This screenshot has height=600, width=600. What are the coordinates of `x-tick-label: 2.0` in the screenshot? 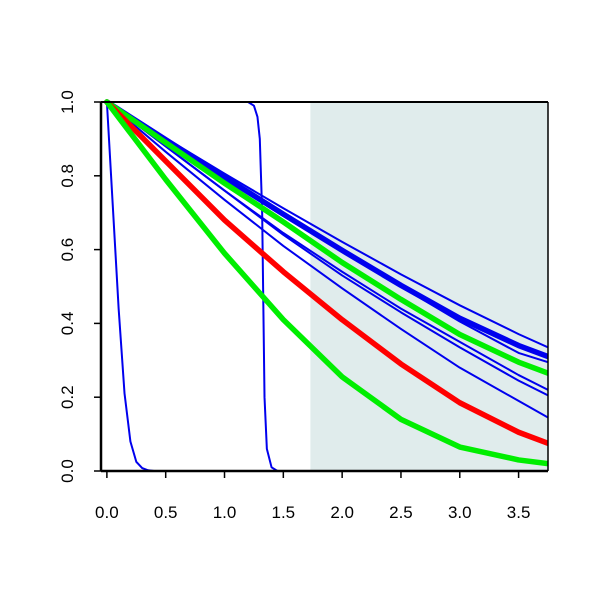 It's located at (342, 512).